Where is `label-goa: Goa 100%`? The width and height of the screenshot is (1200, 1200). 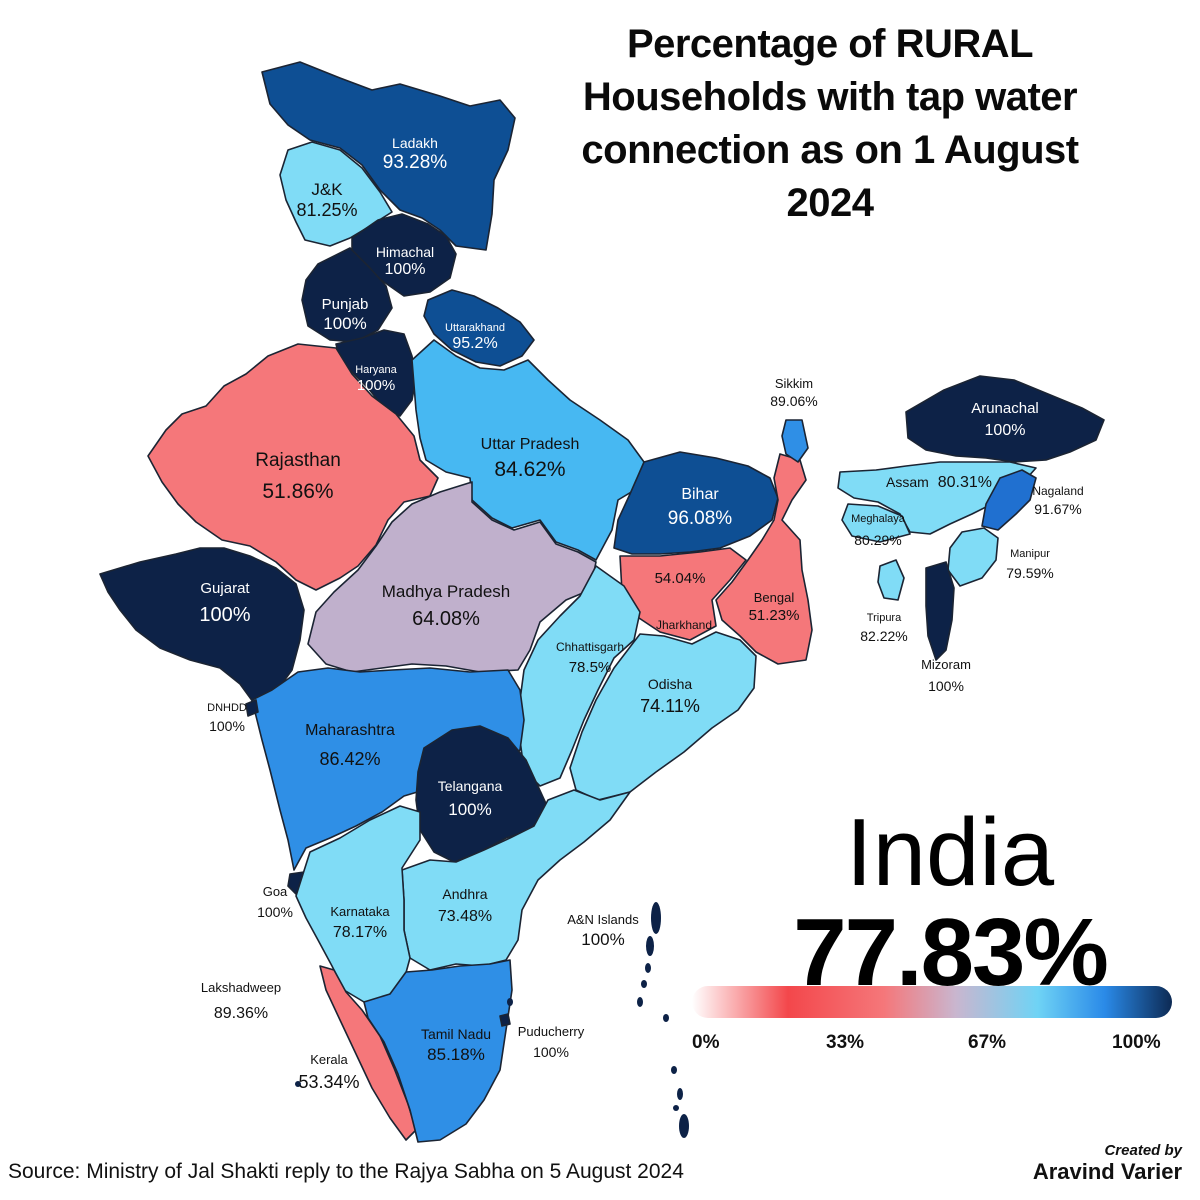 label-goa: Goa 100% is located at coordinates (275, 902).